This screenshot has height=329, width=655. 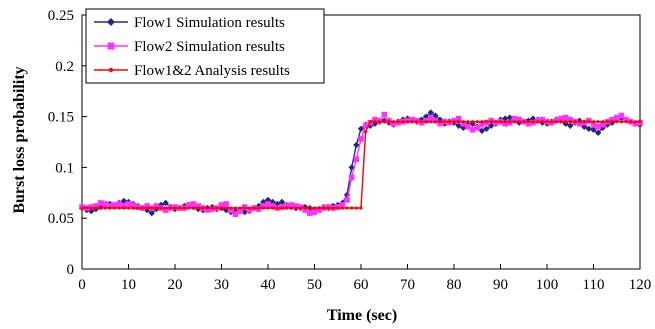 What do you see at coordinates (128, 285) in the screenshot?
I see `x-tick-label: 10` at bounding box center [128, 285].